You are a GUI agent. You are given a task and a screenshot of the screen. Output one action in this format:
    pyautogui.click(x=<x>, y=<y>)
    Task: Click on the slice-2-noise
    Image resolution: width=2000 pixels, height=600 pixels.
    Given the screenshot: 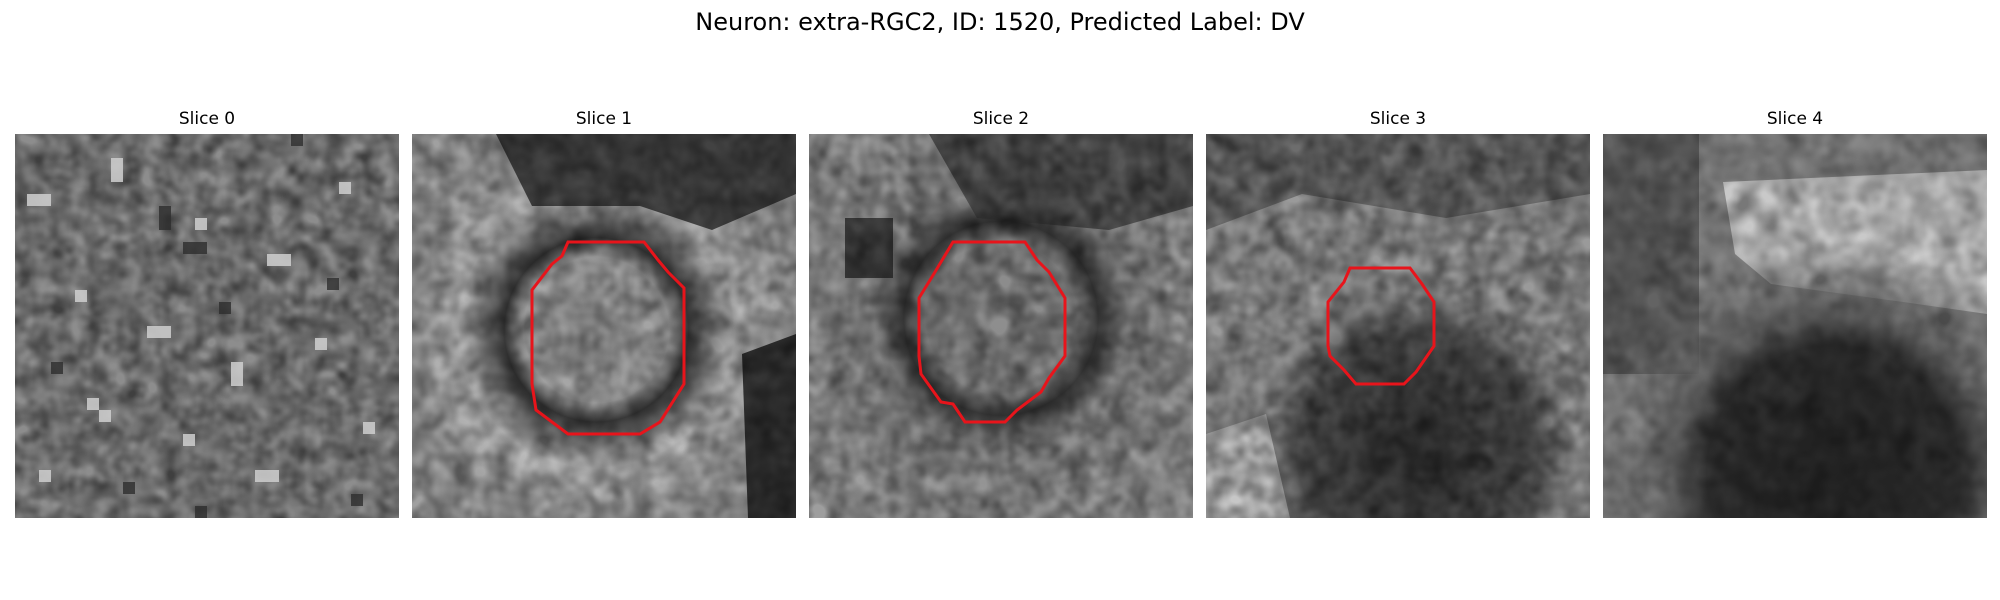 What is the action you would take?
    pyautogui.click(x=1001, y=326)
    